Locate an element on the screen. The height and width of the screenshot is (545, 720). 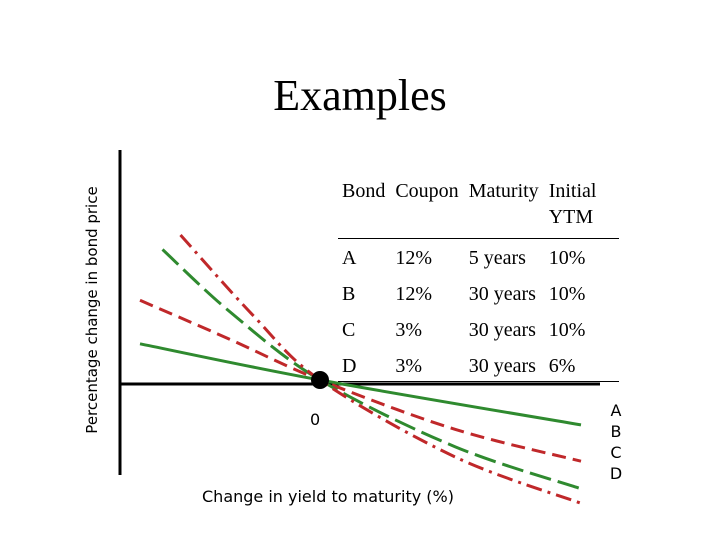
legend: A B C D is located at coordinates (616, 442).